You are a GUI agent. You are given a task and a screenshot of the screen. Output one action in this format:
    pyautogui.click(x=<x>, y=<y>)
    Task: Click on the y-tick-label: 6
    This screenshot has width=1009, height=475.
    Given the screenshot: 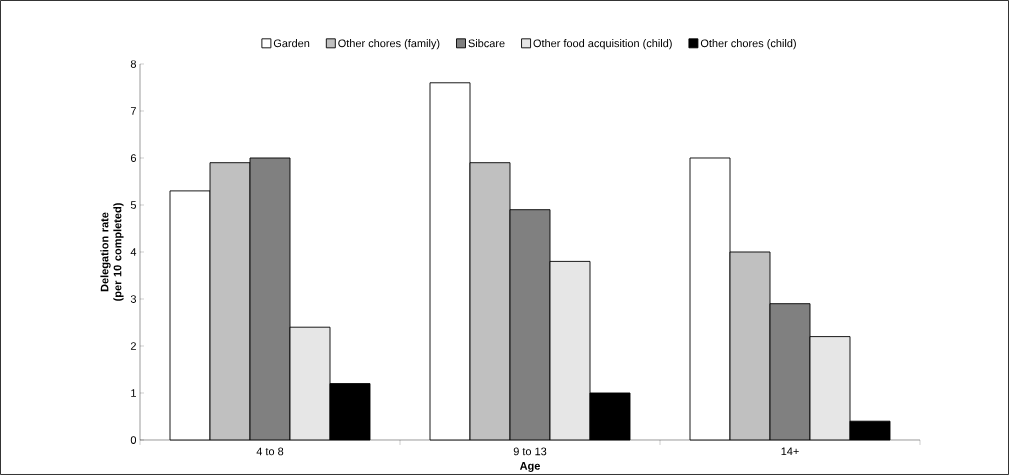 What is the action you would take?
    pyautogui.click(x=133, y=157)
    